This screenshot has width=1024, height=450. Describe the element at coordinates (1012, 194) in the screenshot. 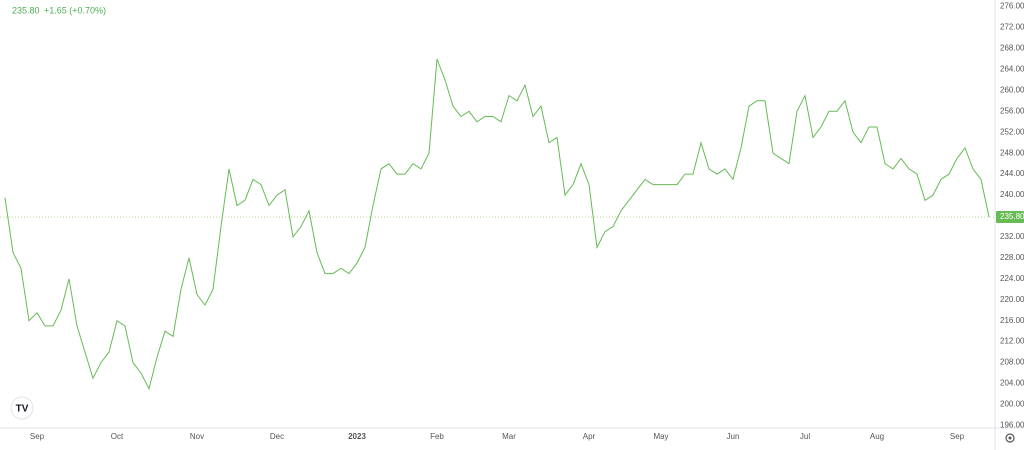

I see `y-tick-label: 240.00` at that location.